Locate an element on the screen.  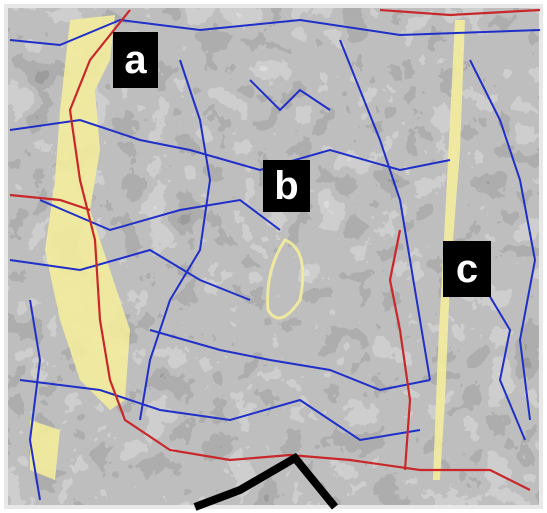
label-a: a is located at coordinates (135, 60).